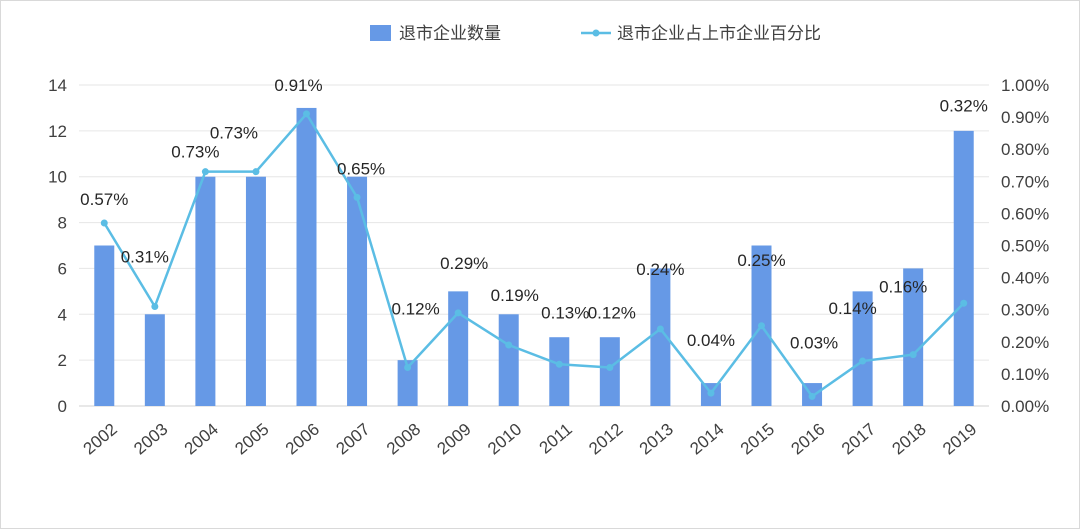  I want to click on y-left-tick-label: 4, so click(62, 314).